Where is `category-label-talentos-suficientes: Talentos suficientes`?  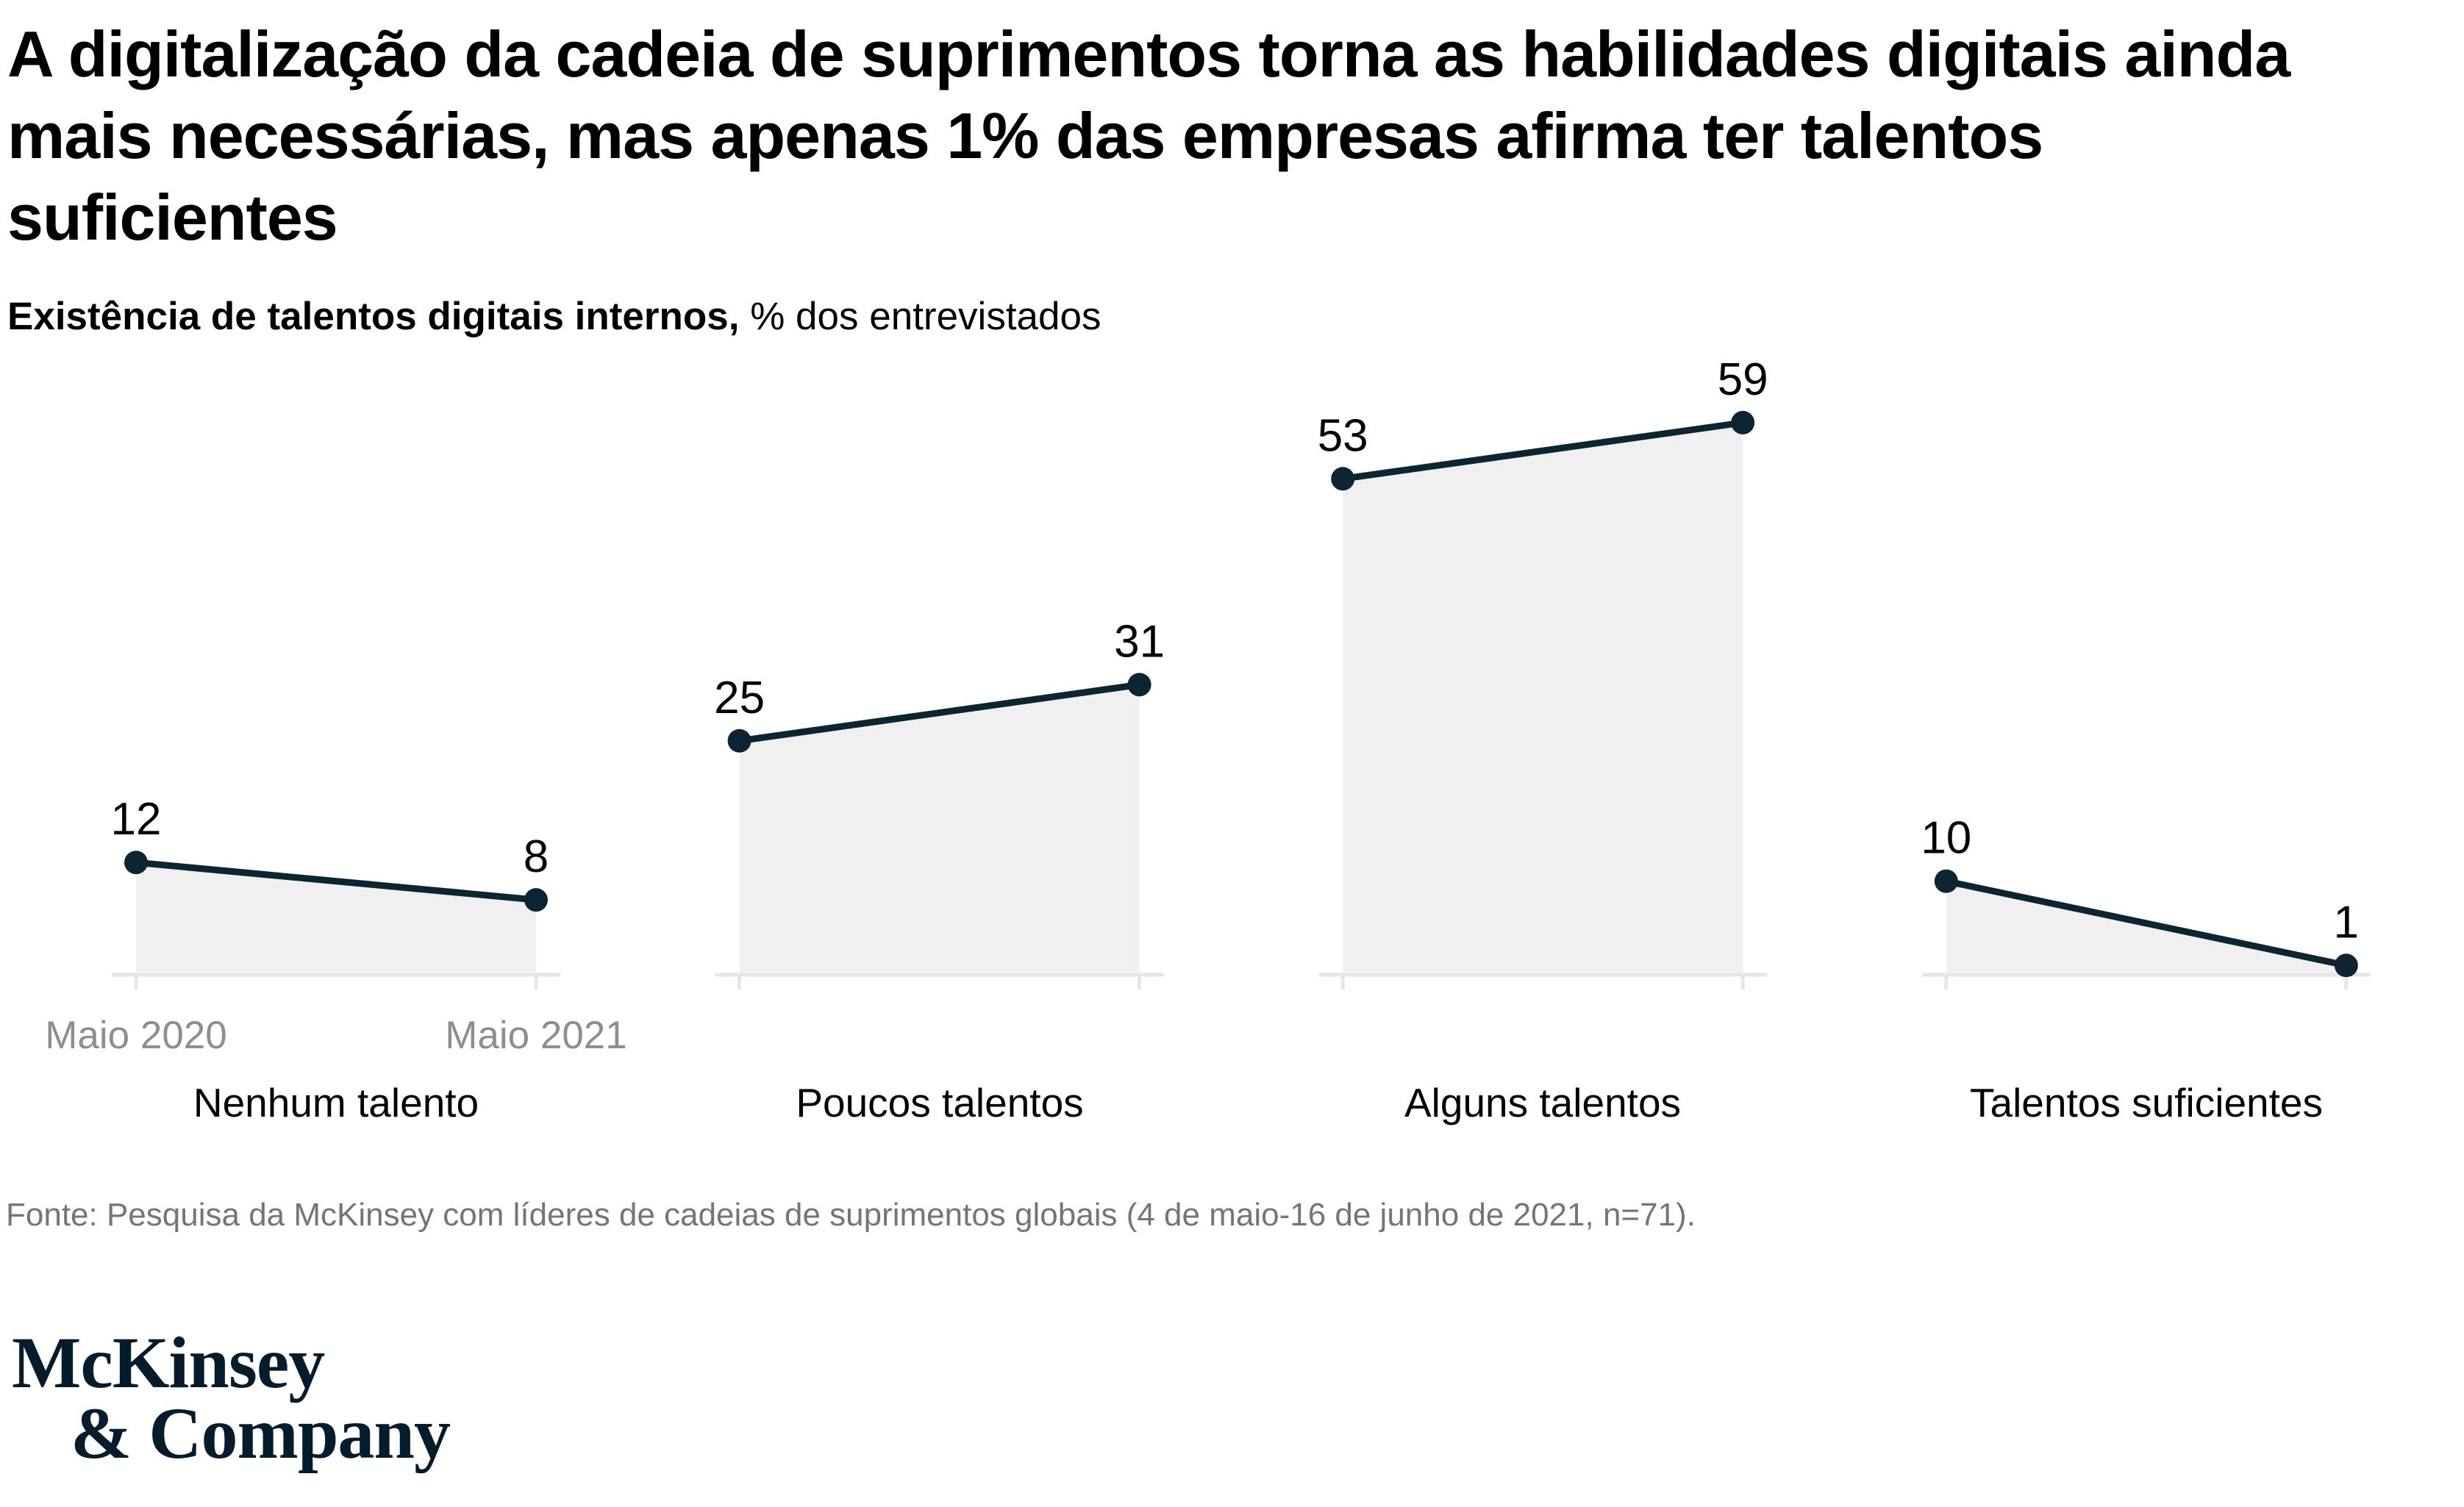
category-label-talentos-suficientes: Talentos suficientes is located at coordinates (2146, 1102).